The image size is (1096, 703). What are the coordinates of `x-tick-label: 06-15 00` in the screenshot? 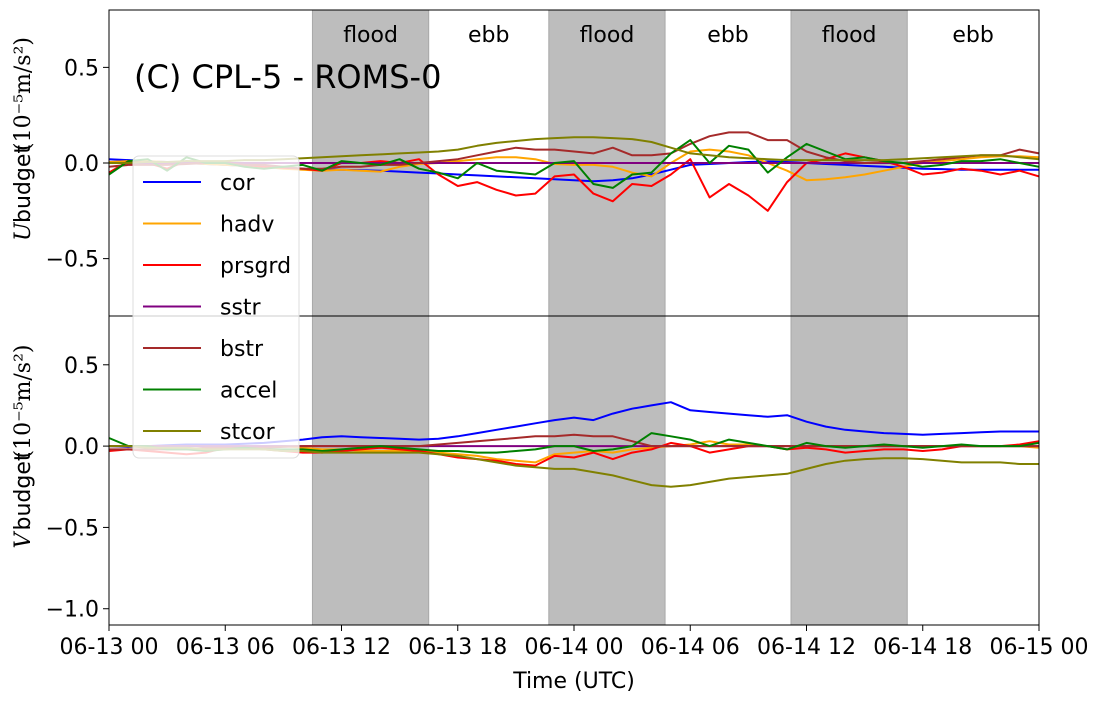 It's located at (1039, 647).